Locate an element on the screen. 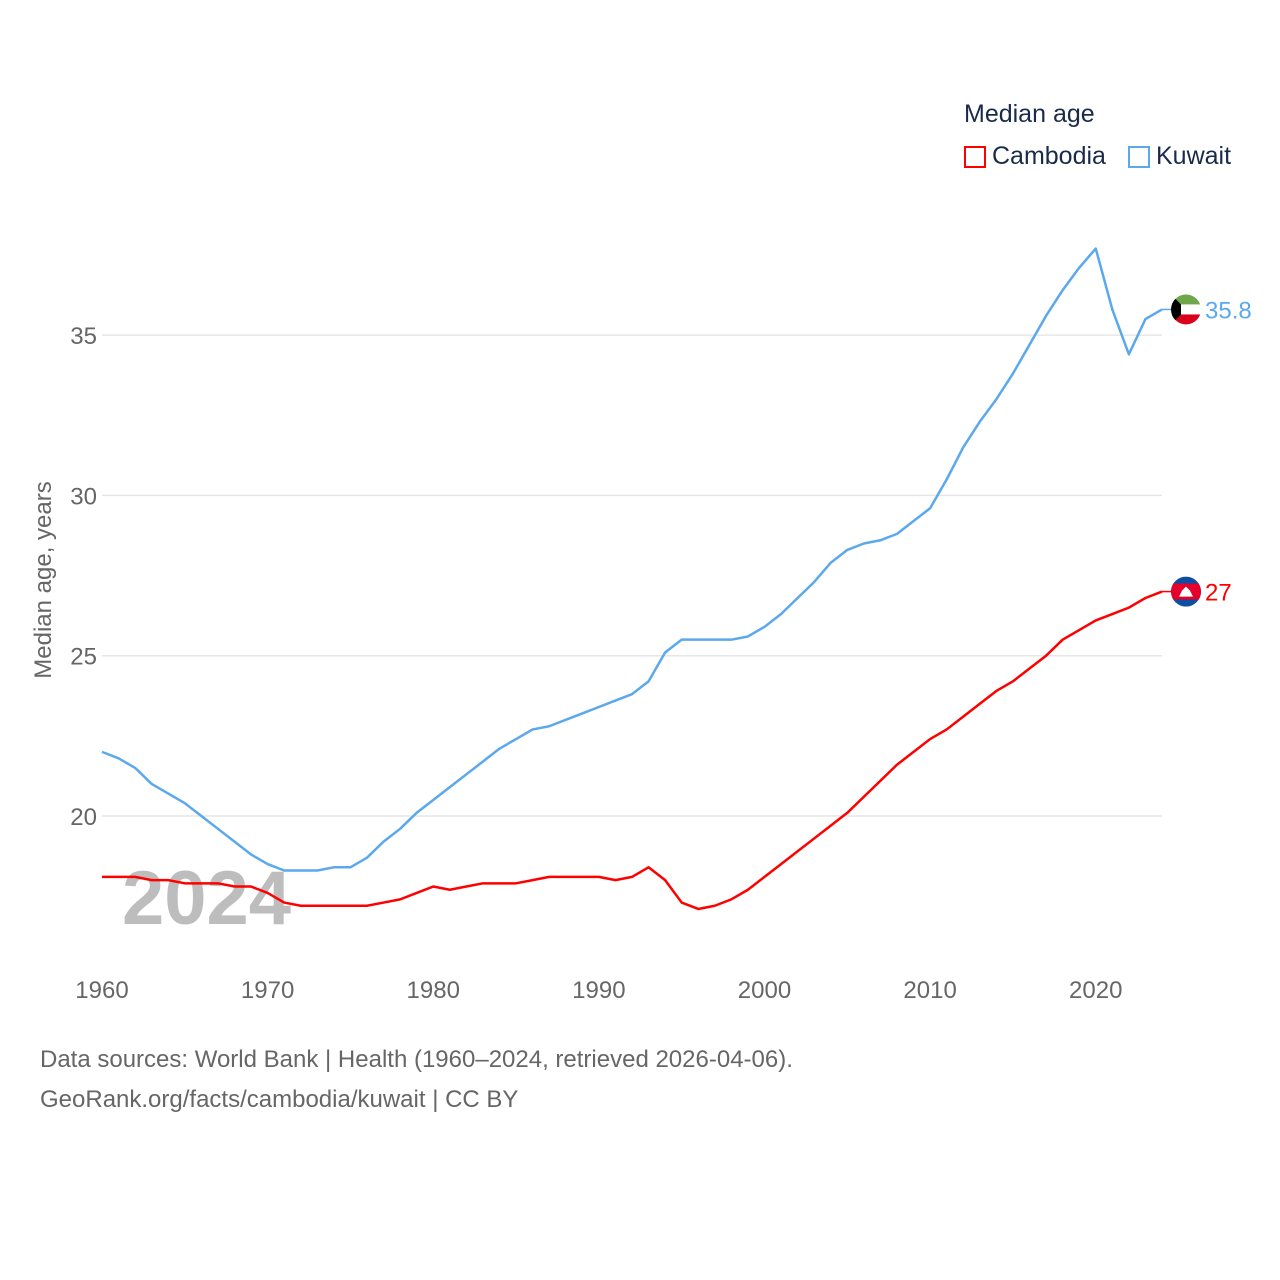 This screenshot has height=1280, width=1280. legend-item-cambodia: Cambodia is located at coordinates (1035, 156).